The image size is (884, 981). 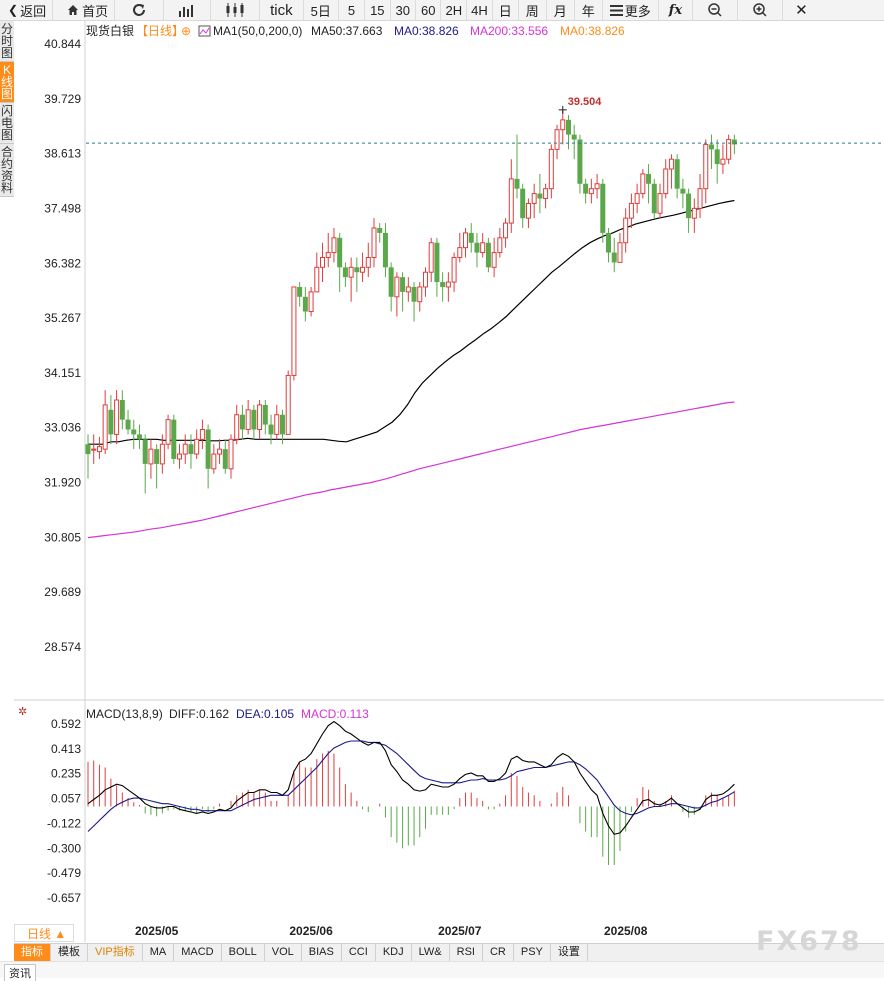 I want to click on period-year: 年, so click(x=589, y=10).